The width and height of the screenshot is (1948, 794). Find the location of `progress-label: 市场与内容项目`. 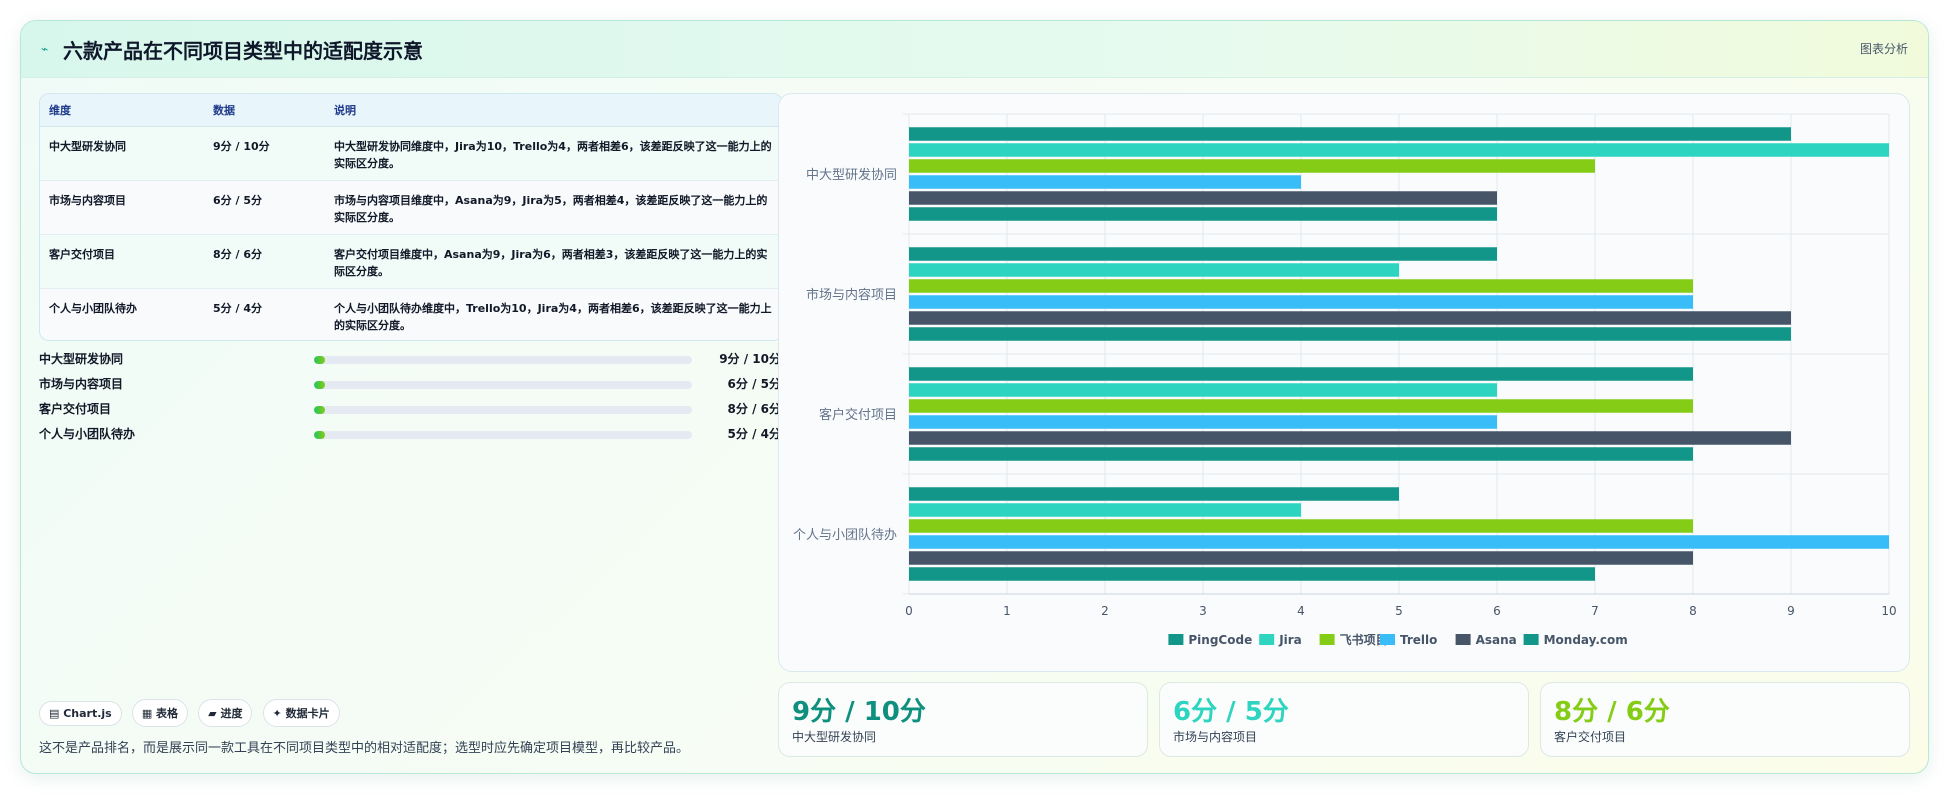

progress-label: 市场与内容项目 is located at coordinates (81, 384).